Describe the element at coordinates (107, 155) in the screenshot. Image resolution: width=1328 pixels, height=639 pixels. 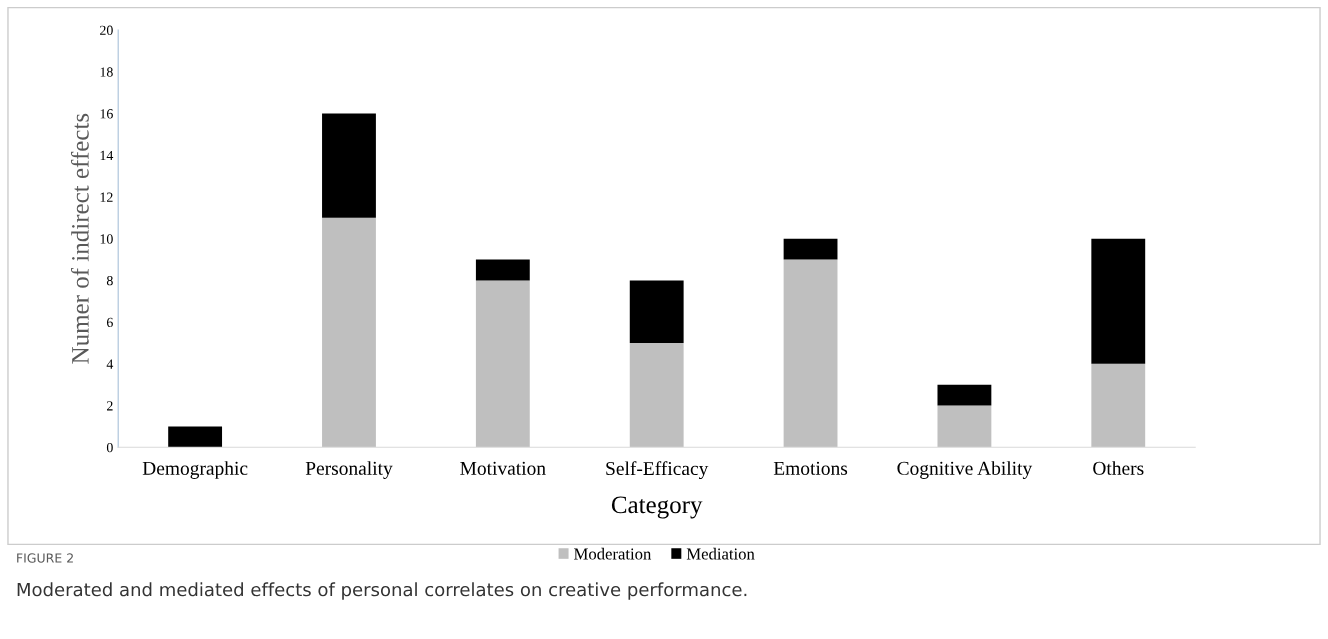
I see `y-tick-label: 14` at that location.